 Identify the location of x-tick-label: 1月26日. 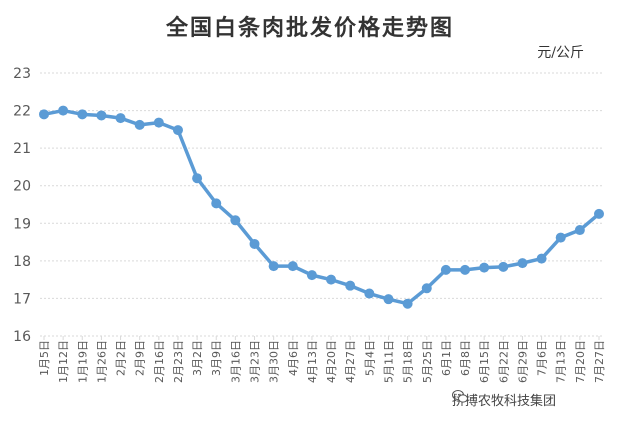
(101, 361).